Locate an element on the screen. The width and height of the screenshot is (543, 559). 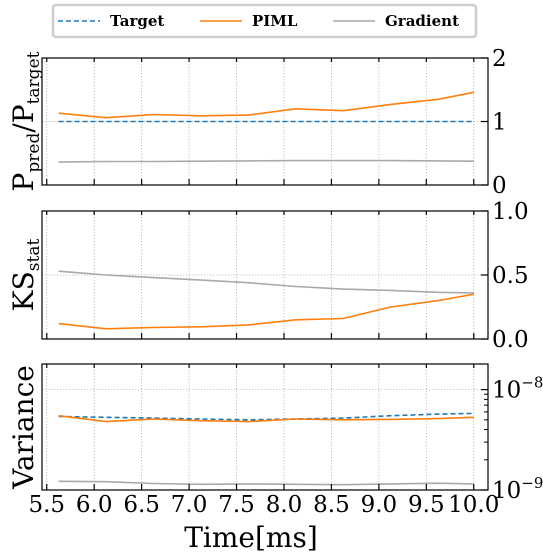
x-tick-label-7: 9.0 is located at coordinates (379, 505).